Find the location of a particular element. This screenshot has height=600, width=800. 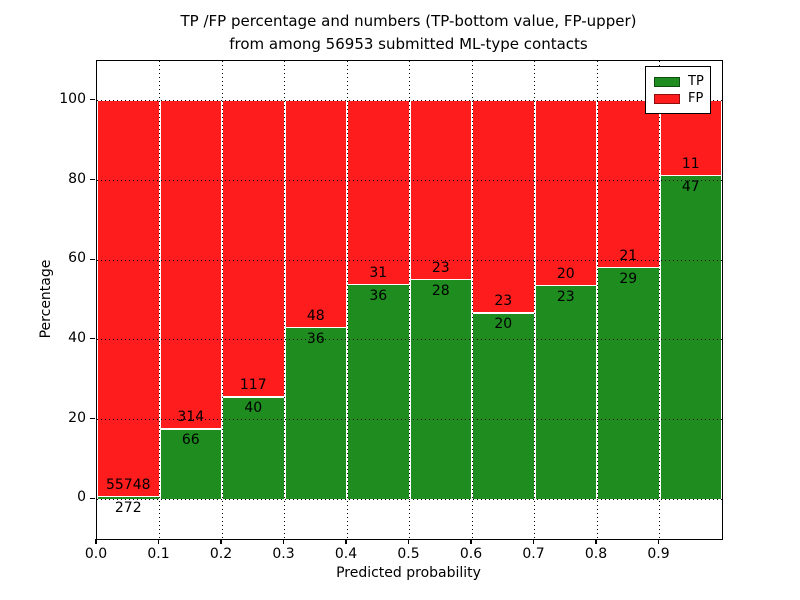

y-tick-label: 100 is located at coordinates (72, 98).